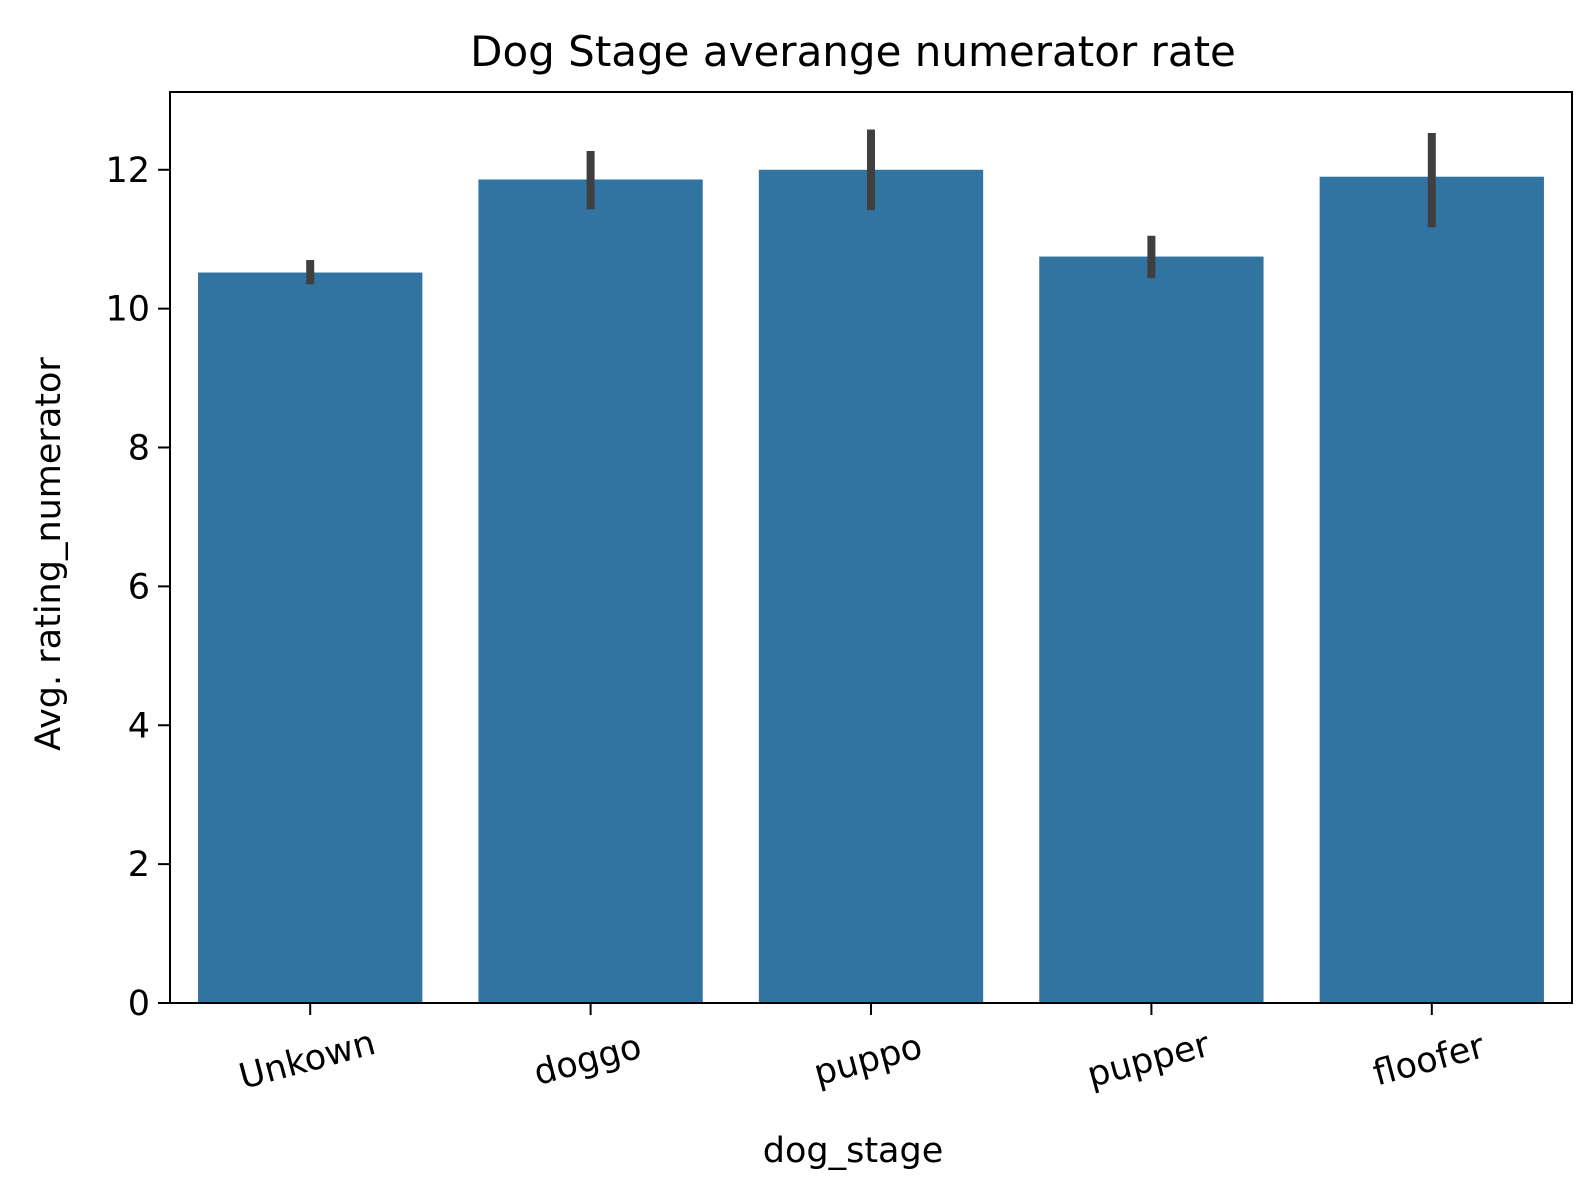  Describe the element at coordinates (310, 637) in the screenshot. I see `bar-unkown` at that location.